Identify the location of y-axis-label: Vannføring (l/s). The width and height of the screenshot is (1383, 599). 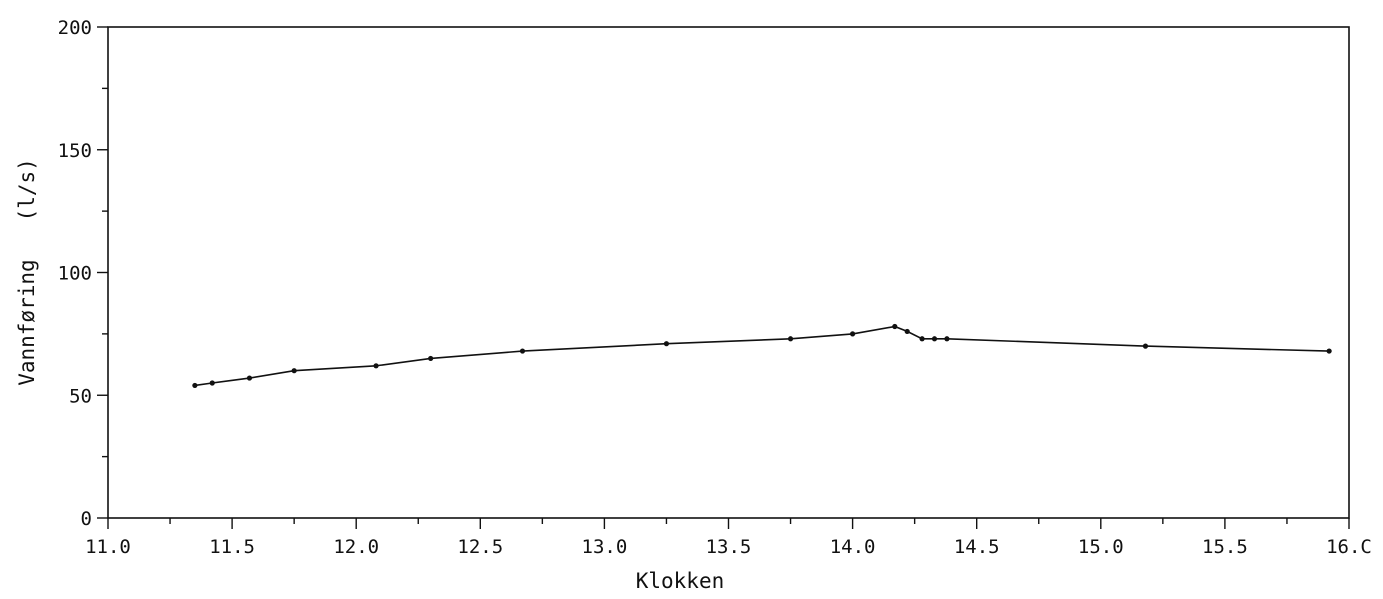
(27, 272).